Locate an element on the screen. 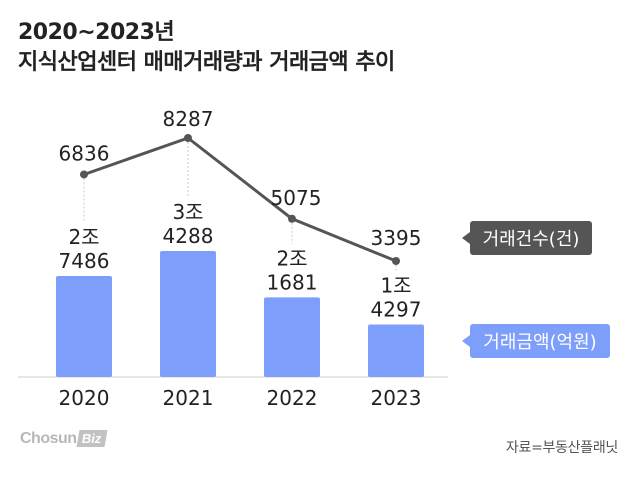 This screenshot has width=640, height=477. line-point-2020 is located at coordinates (84, 174).